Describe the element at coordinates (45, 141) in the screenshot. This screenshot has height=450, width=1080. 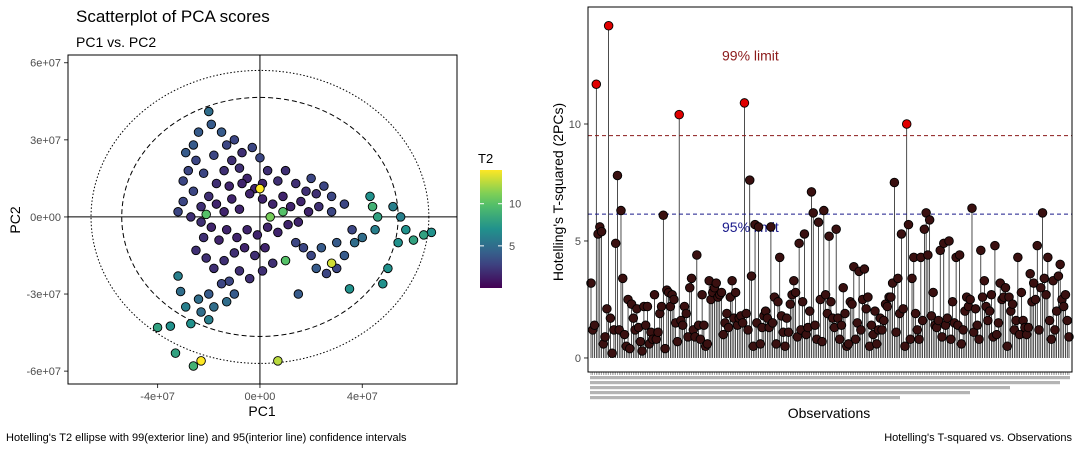
I see `y-tick-label: 3e+07` at that location.